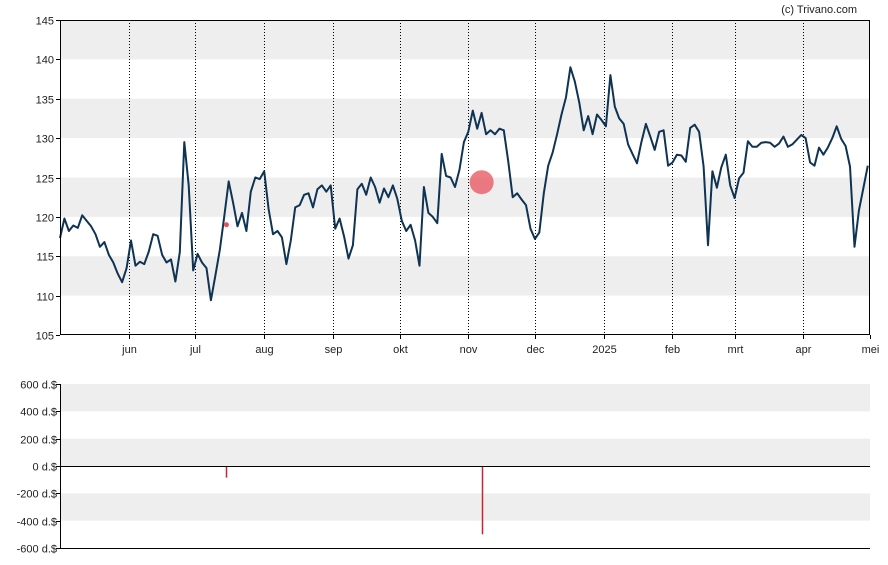  What do you see at coordinates (604, 350) in the screenshot?
I see `month-tick-label: 2025` at bounding box center [604, 350].